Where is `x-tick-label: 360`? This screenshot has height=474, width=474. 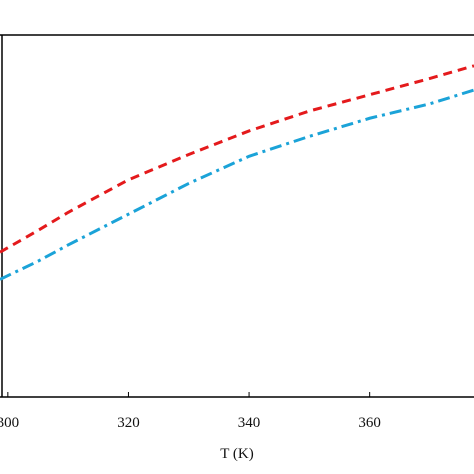 x-tick-label: 360 is located at coordinates (369, 423).